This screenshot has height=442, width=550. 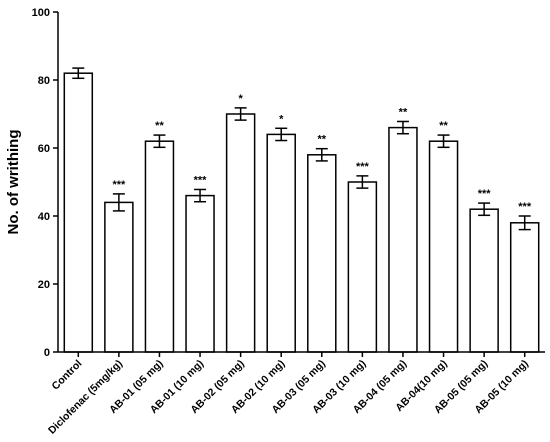 What do you see at coordinates (47, 353) in the screenshot?
I see `y-tick-label: 0` at bounding box center [47, 353].